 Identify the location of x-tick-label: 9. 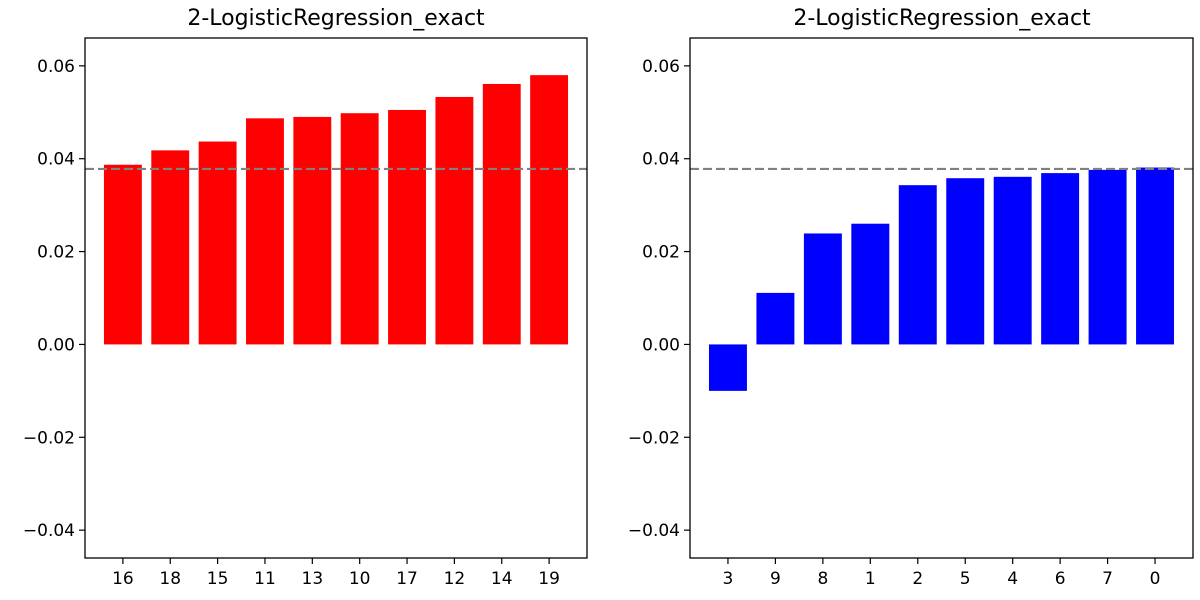
(775, 579).